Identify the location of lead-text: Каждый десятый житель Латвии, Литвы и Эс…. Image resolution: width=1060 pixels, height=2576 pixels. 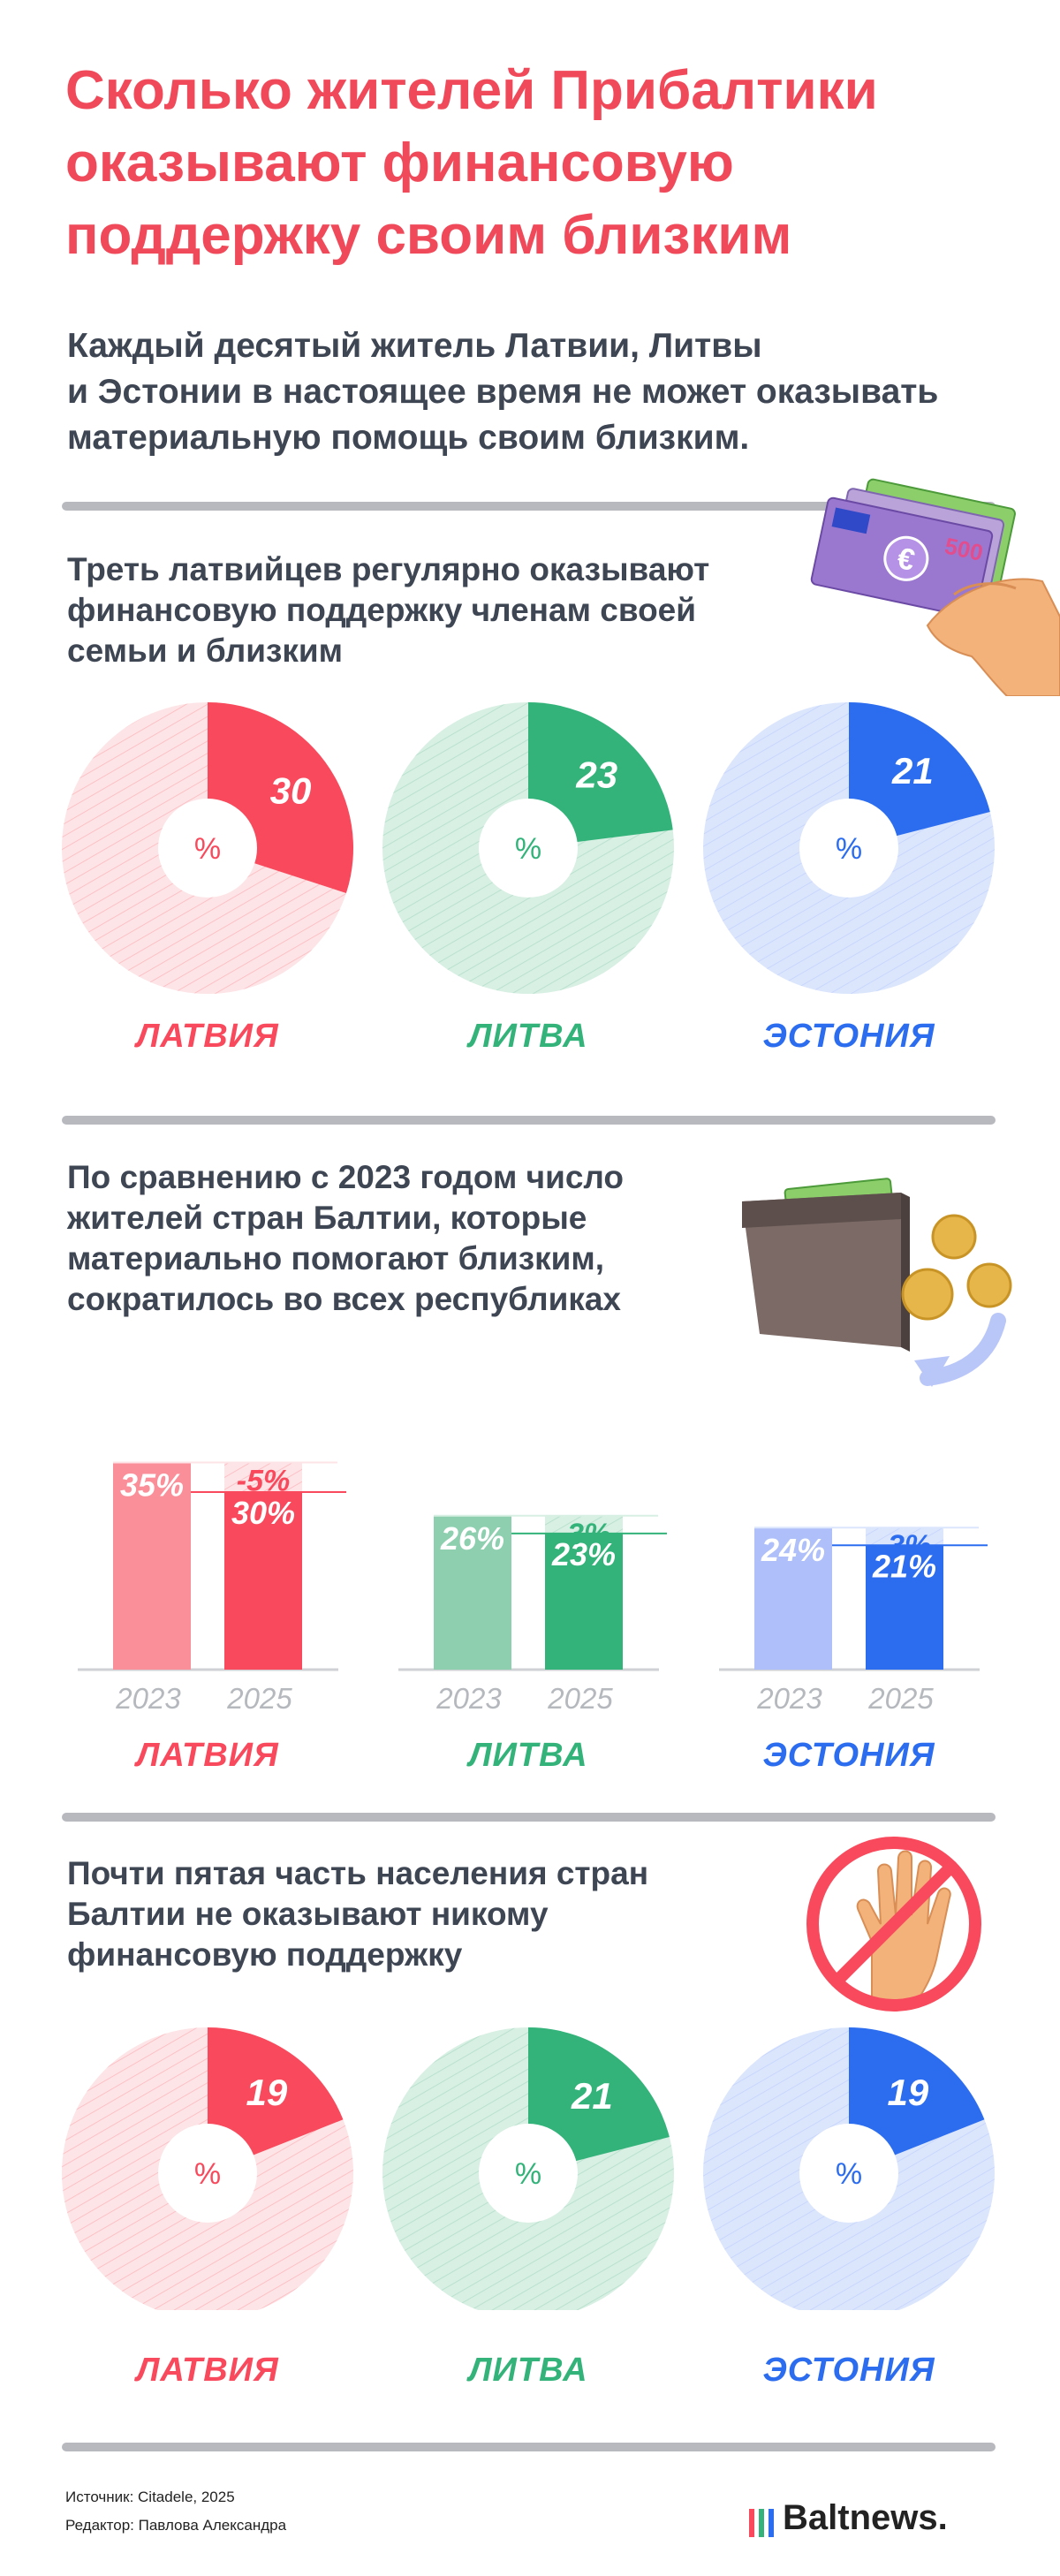
(503, 392).